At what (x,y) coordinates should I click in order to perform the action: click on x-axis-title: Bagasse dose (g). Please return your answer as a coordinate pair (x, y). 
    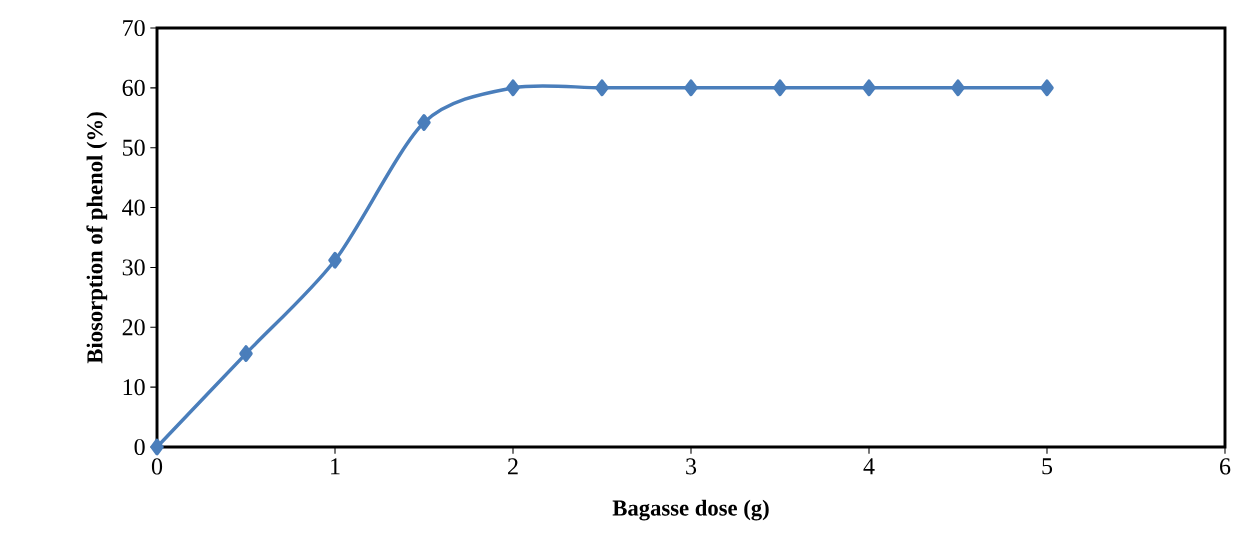
    Looking at the image, I should click on (690, 510).